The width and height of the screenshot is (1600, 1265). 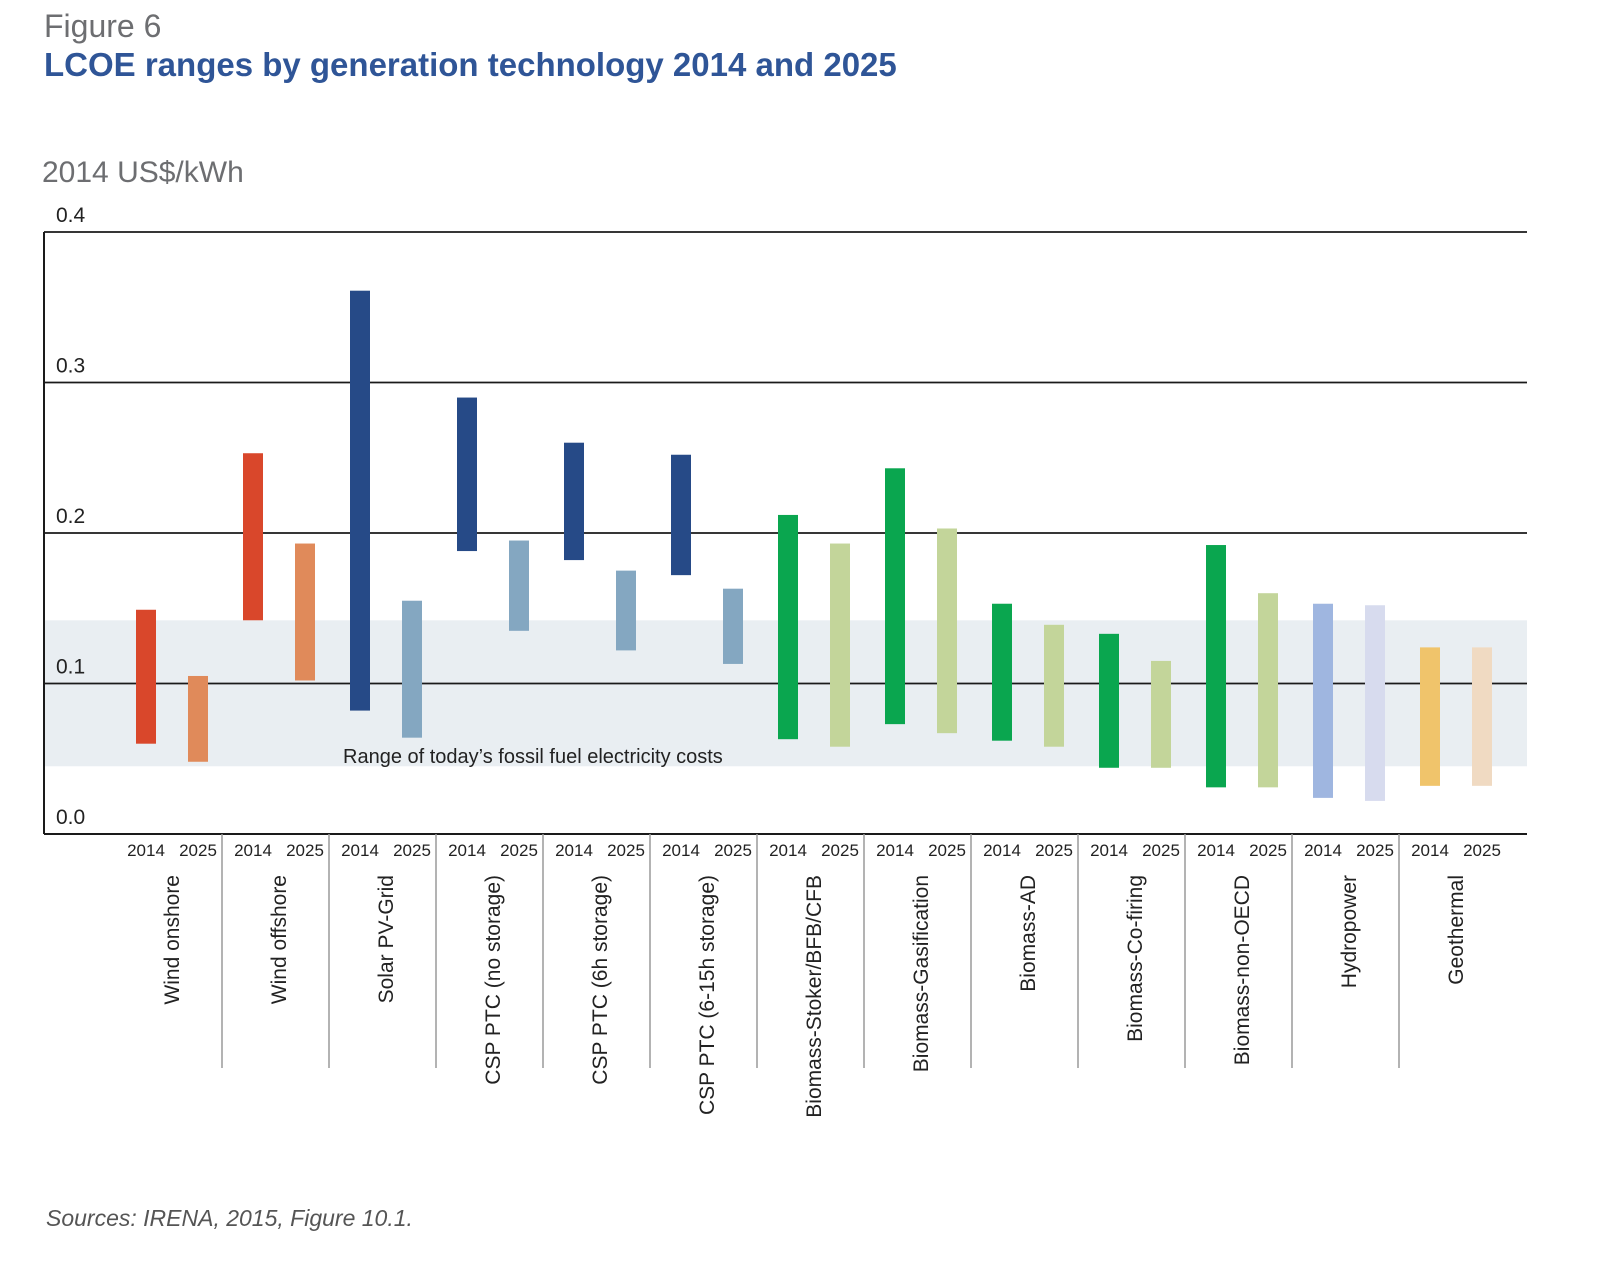 I want to click on category-label: Wind offshore, so click(x=279, y=939).